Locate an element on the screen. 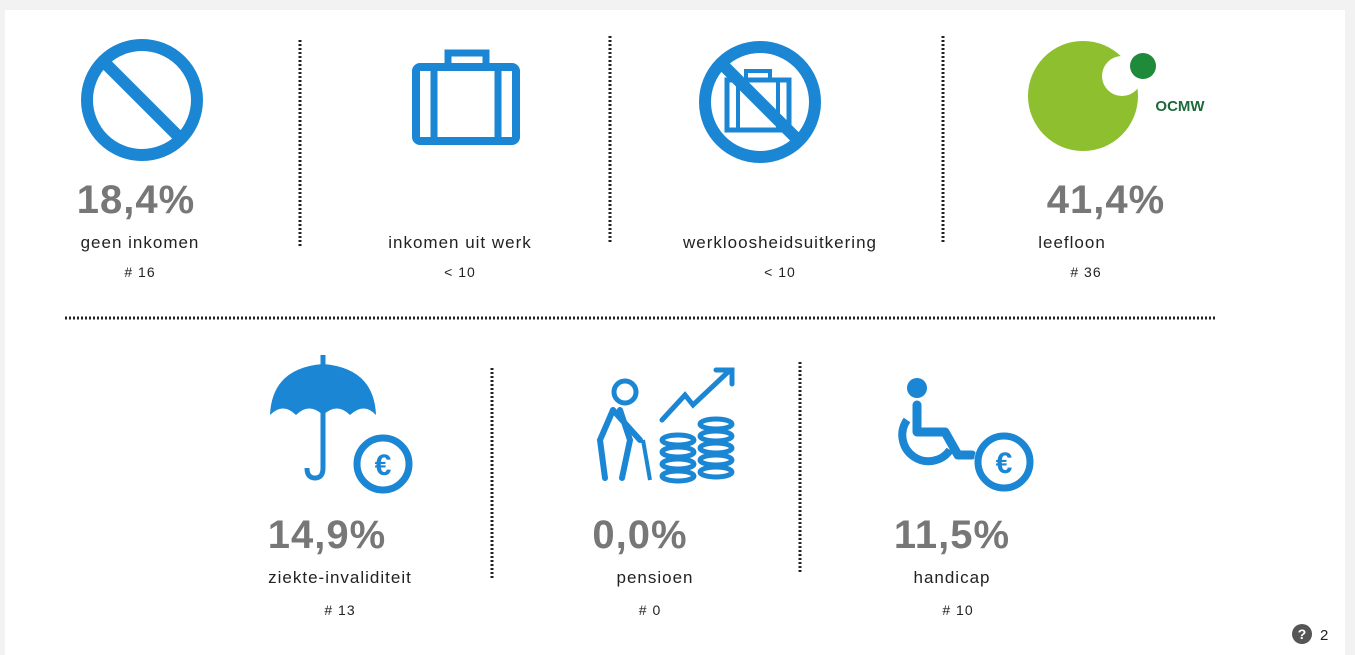 The height and width of the screenshot is (655, 1355). icon-umbrella: € is located at coordinates (341, 424).